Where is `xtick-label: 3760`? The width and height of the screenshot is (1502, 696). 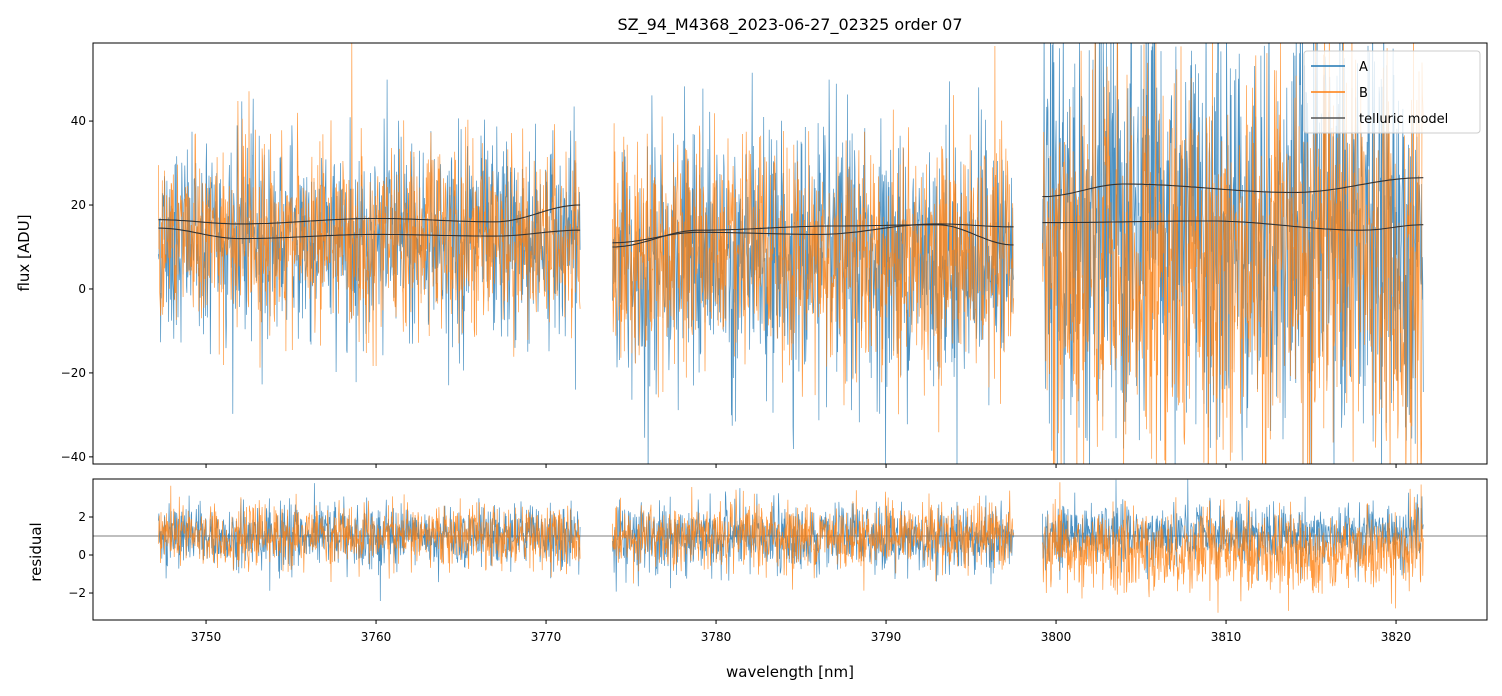
xtick-label: 3760 is located at coordinates (376, 637).